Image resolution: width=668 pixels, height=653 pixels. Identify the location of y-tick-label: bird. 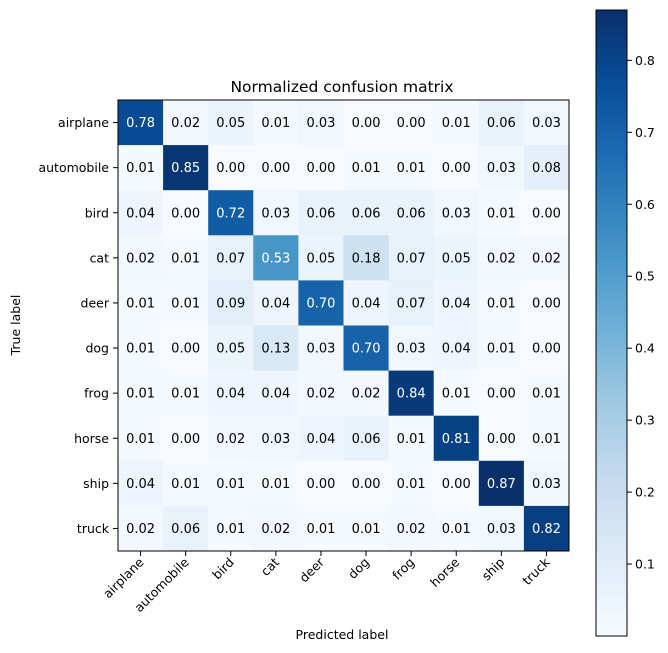
(97, 212).